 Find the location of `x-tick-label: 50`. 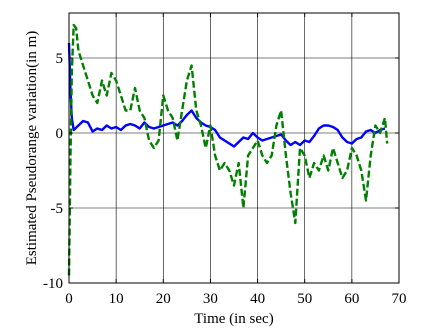

x-tick-label: 50 is located at coordinates (304, 299).